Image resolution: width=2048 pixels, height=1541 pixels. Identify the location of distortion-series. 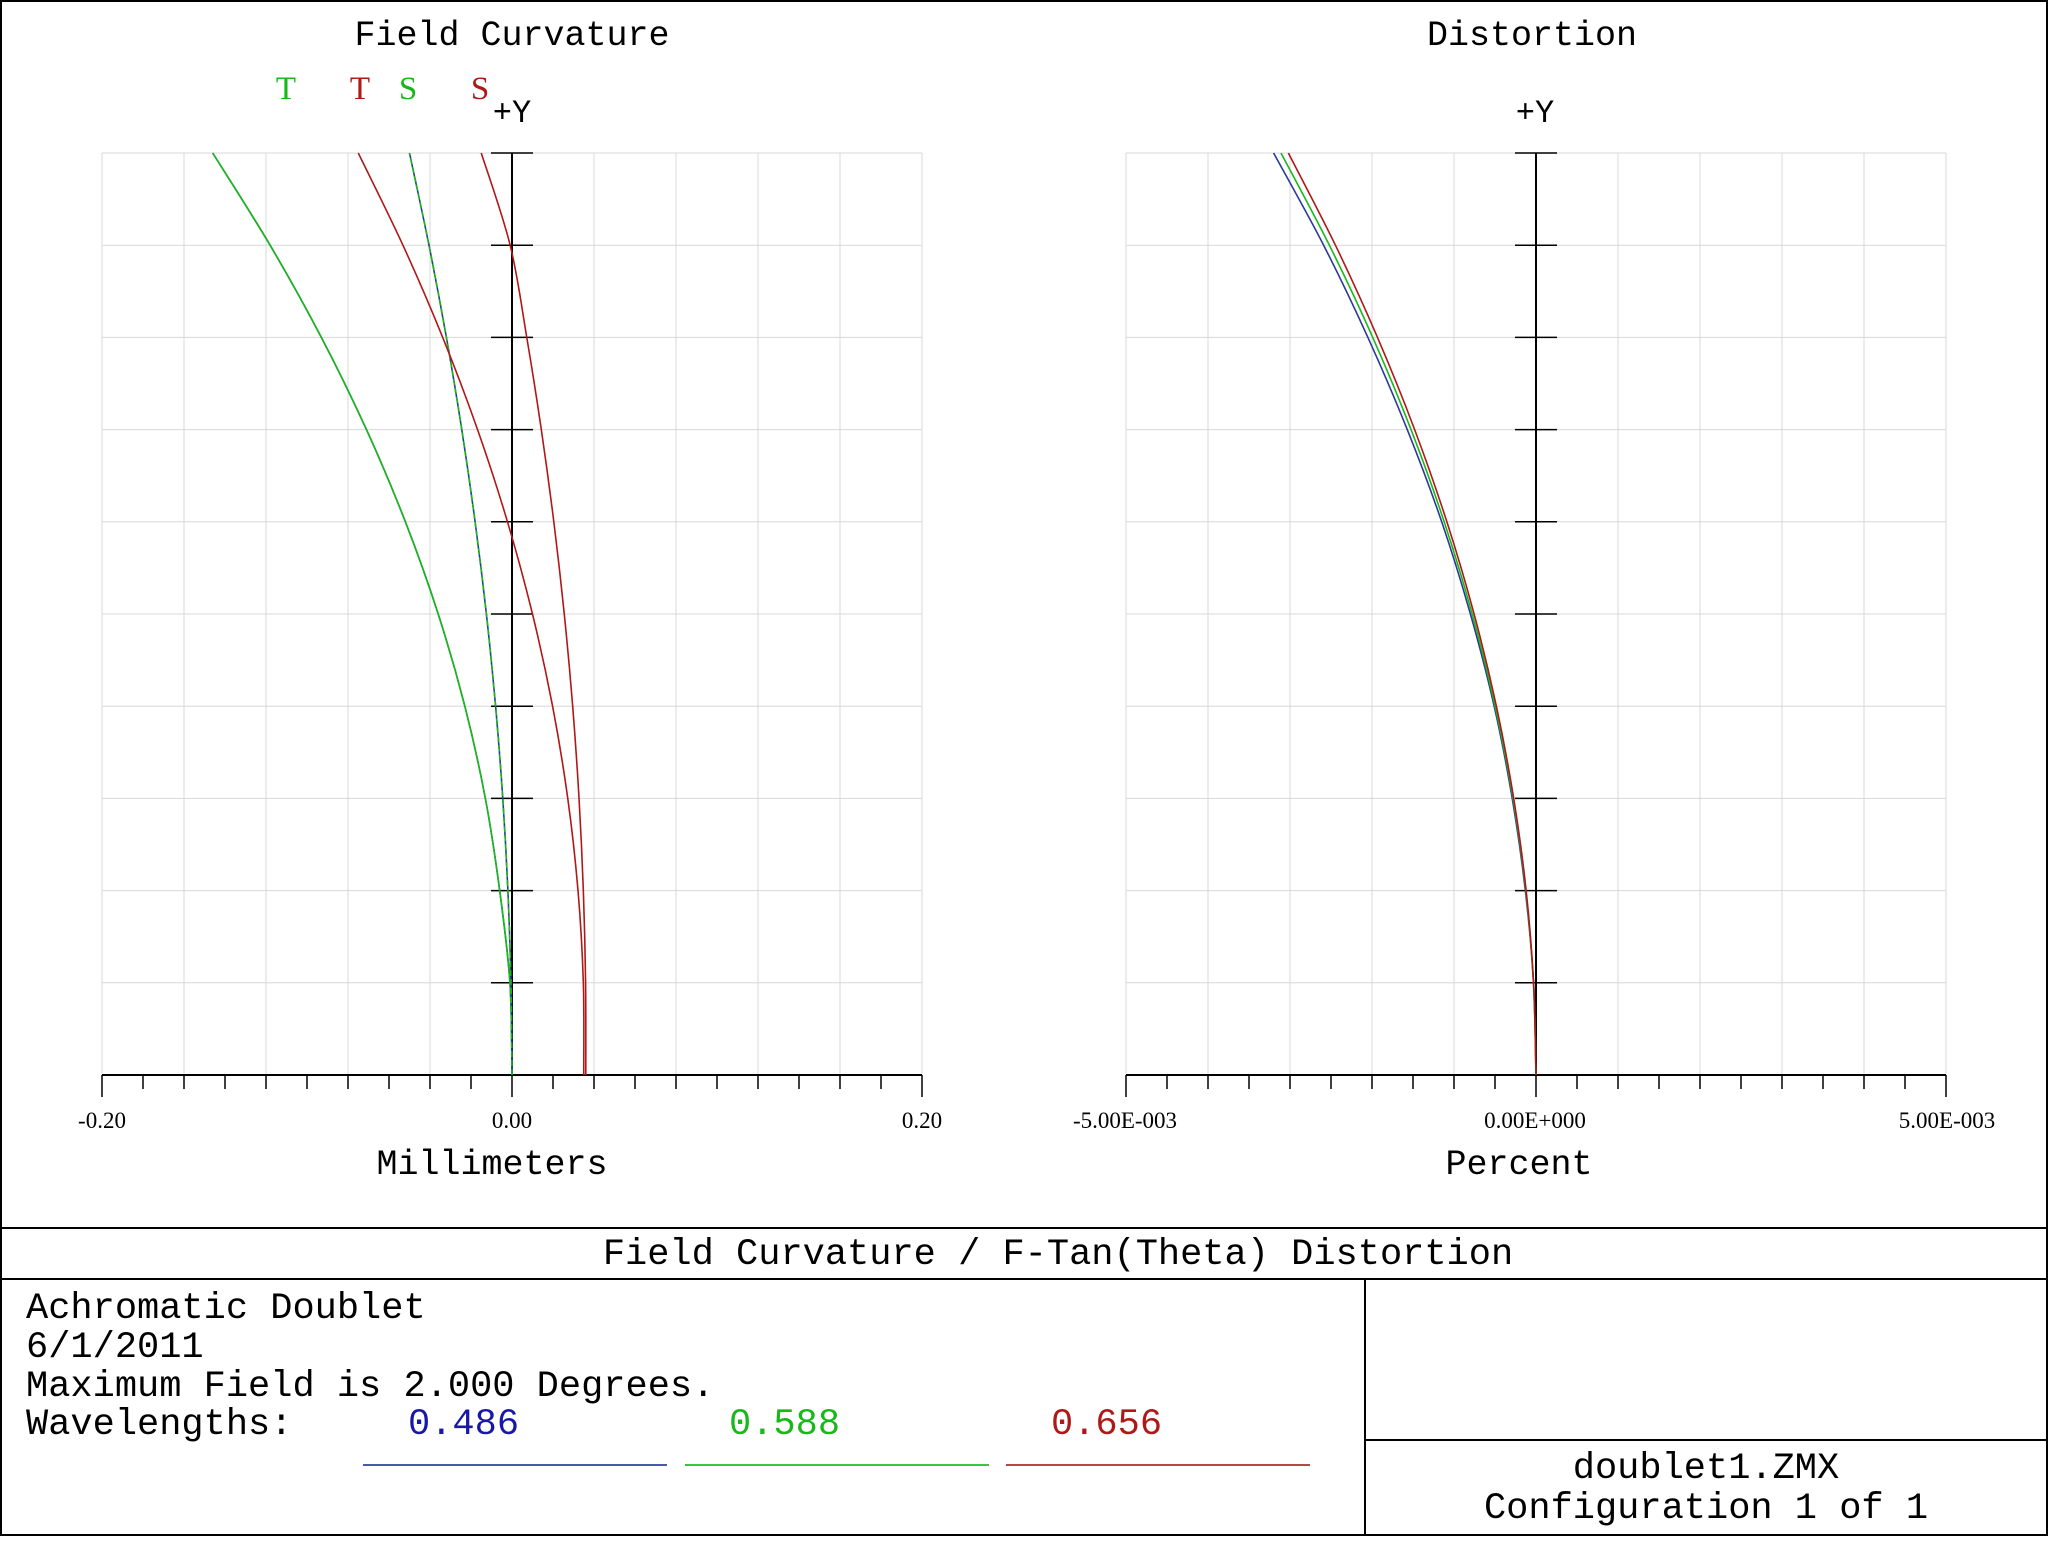
(1404, 614).